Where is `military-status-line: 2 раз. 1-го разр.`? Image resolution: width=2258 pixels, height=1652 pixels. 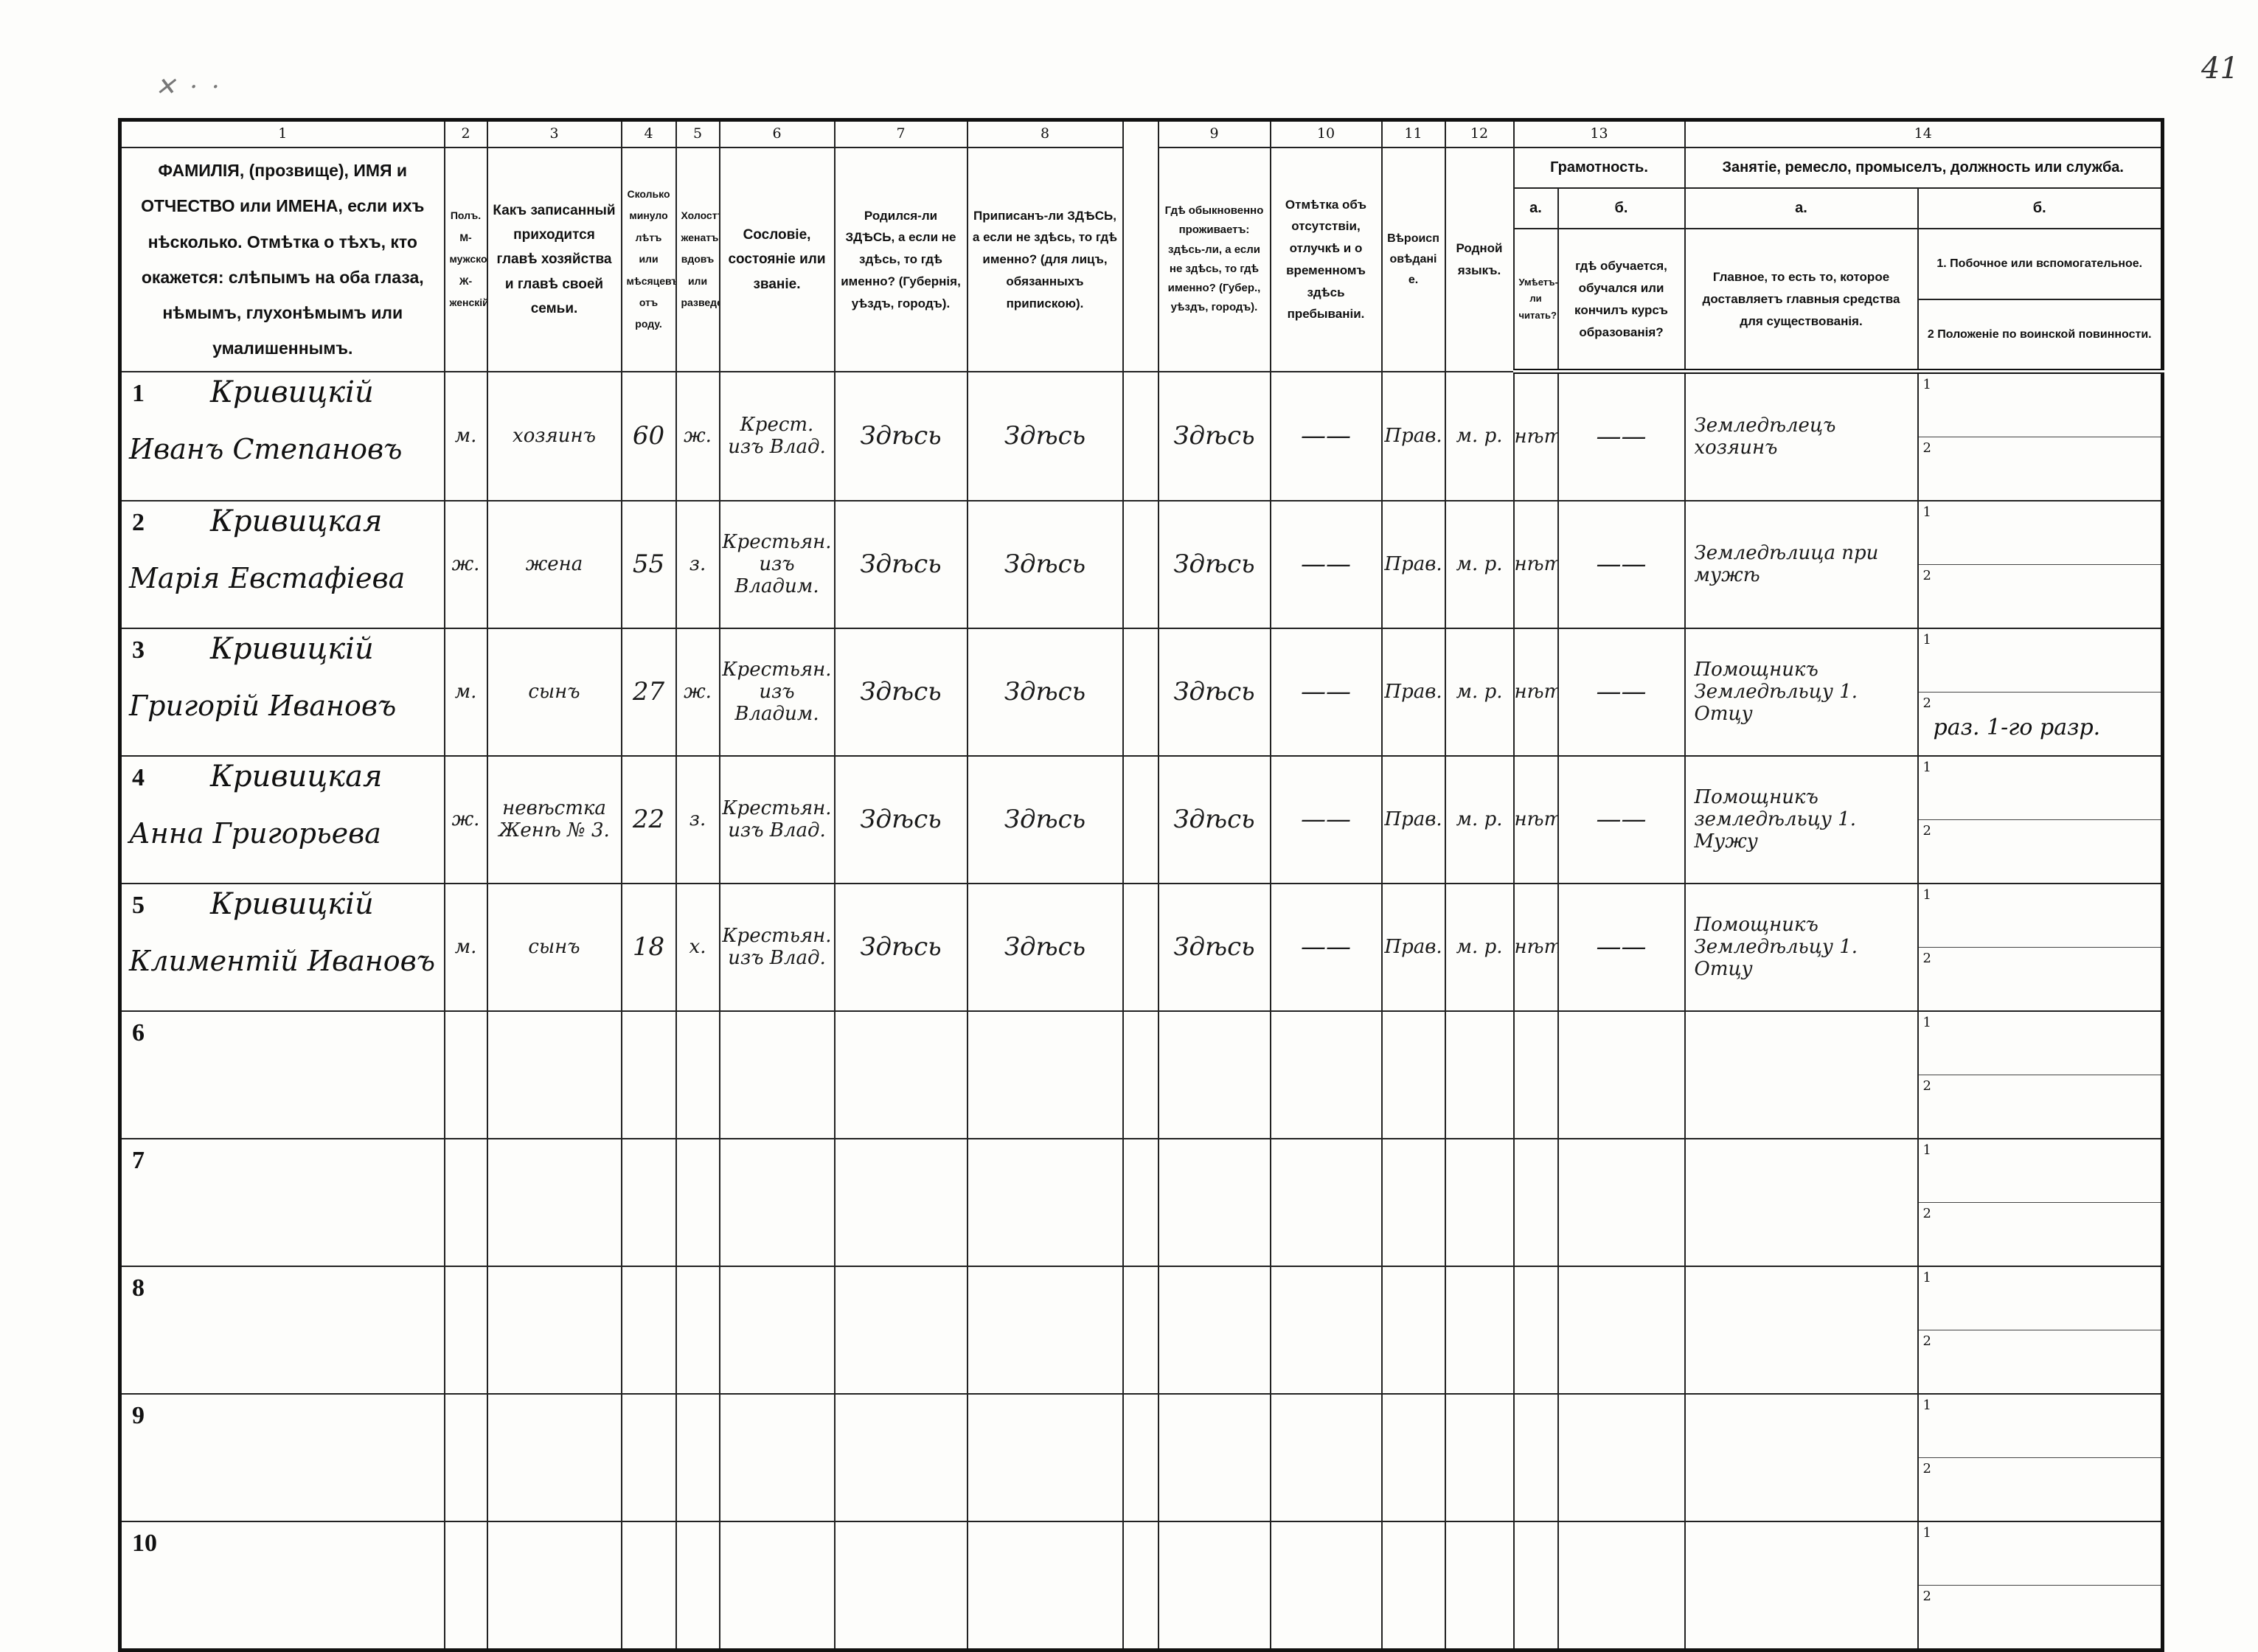
military-status-line: 2 раз. 1-го разр. is located at coordinates (2041, 724).